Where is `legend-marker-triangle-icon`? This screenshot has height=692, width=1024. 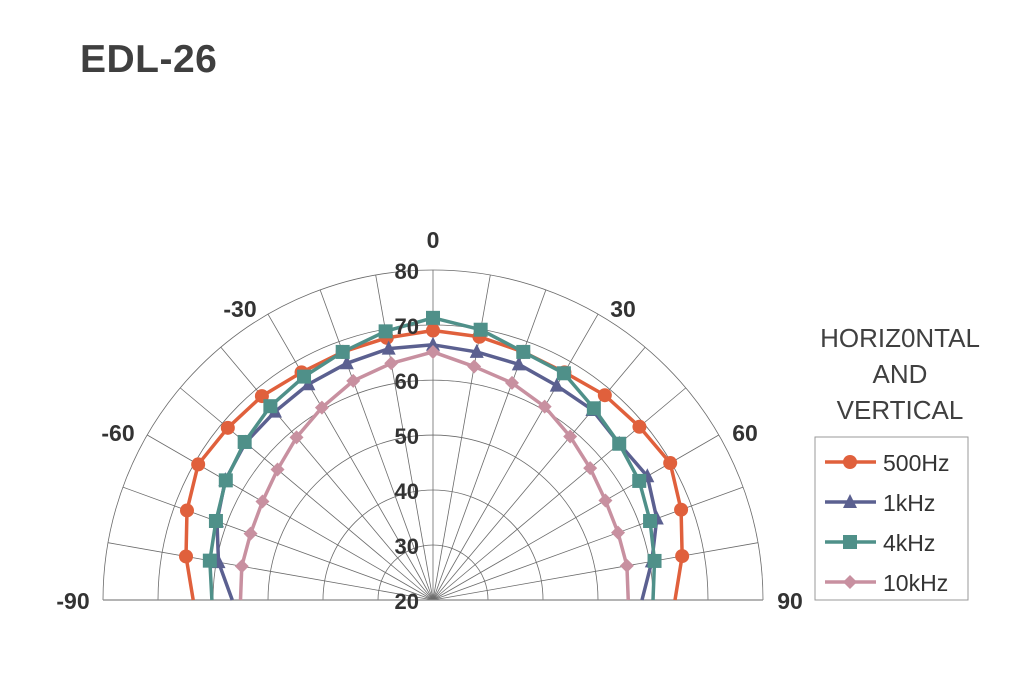
legend-marker-triangle-icon is located at coordinates (850, 501).